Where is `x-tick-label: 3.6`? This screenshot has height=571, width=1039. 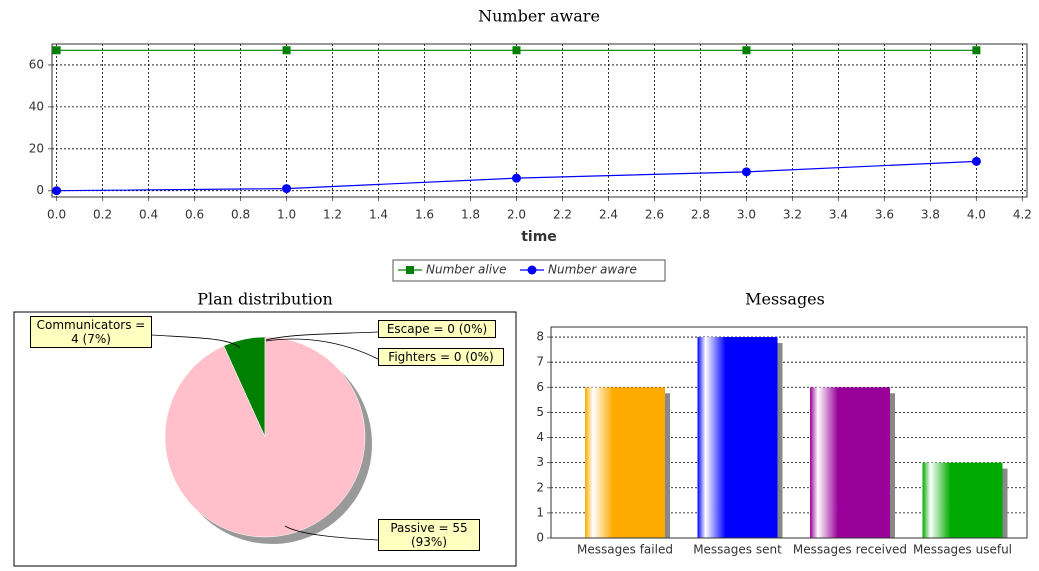 x-tick-label: 3.6 is located at coordinates (884, 215).